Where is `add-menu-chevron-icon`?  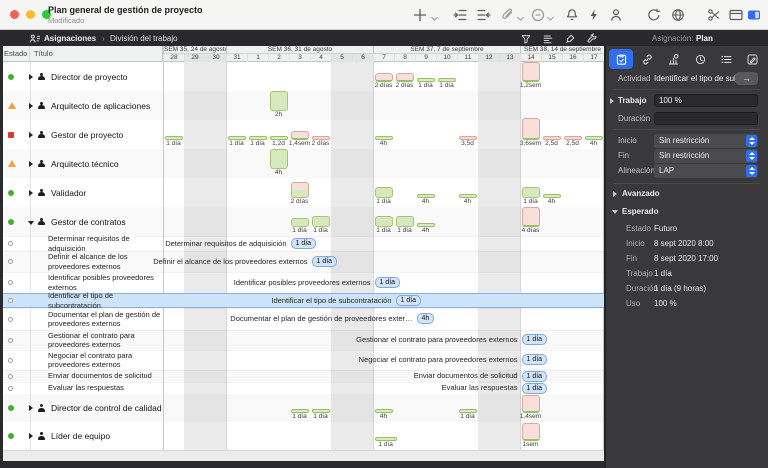 add-menu-chevron-icon is located at coordinates (434, 19).